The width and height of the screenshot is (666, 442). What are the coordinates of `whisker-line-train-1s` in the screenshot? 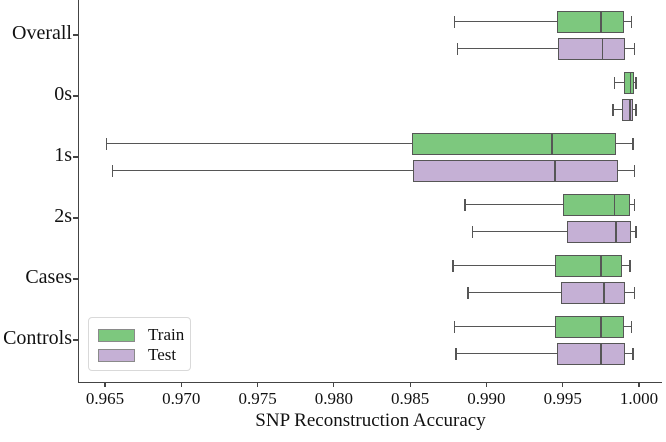 It's located at (259, 143).